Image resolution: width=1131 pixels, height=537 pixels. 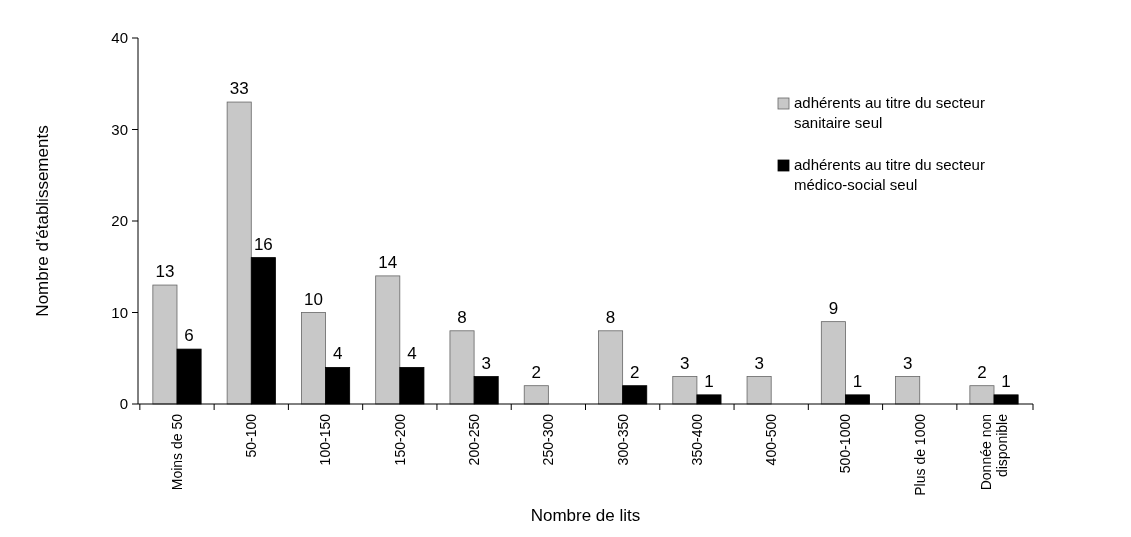 I want to click on y-axis-title: Nombre d'établissements, so click(x=42, y=221).